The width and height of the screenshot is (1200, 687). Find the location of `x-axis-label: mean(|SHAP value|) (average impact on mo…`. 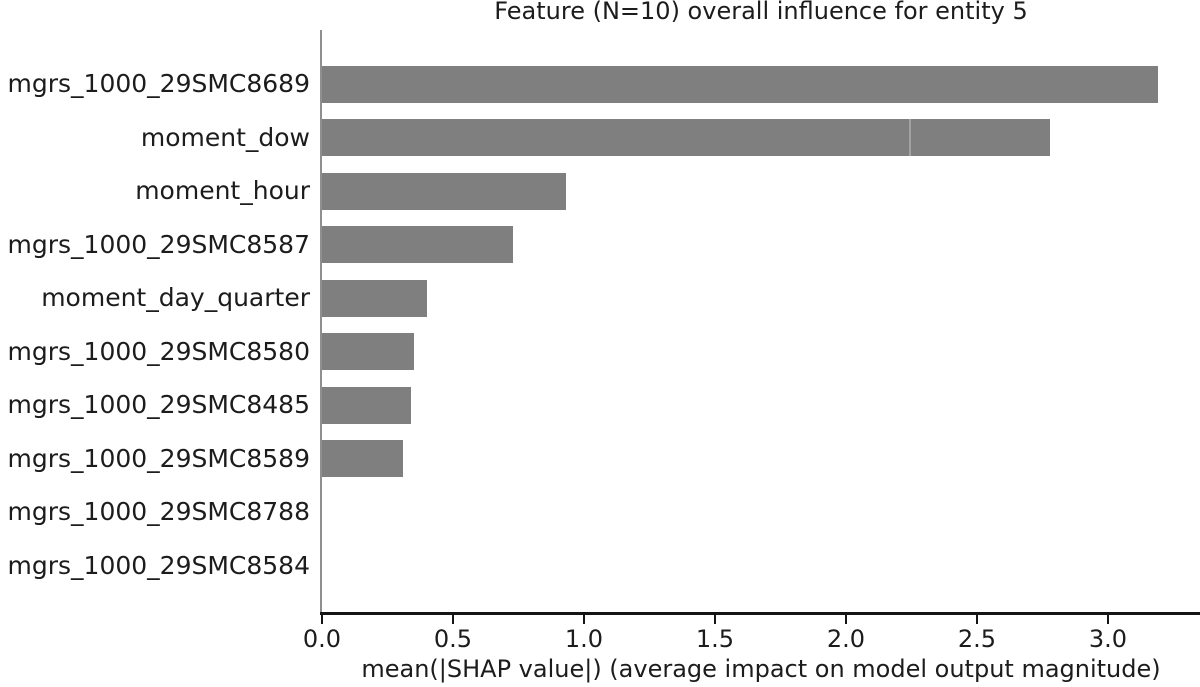

x-axis-label: mean(|SHAP value|) (average impact on mo… is located at coordinates (761, 669).